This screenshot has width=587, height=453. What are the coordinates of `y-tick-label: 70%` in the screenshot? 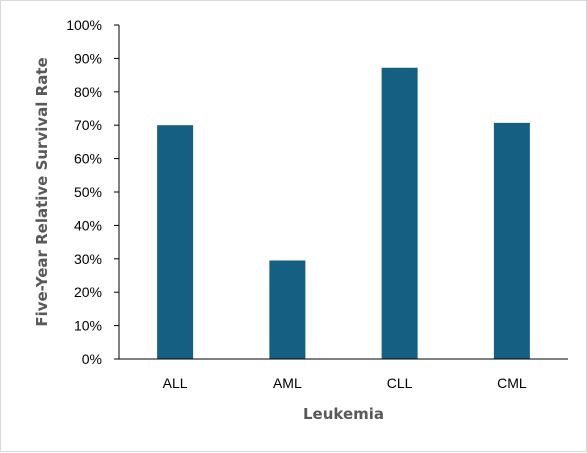 It's located at (88, 125).